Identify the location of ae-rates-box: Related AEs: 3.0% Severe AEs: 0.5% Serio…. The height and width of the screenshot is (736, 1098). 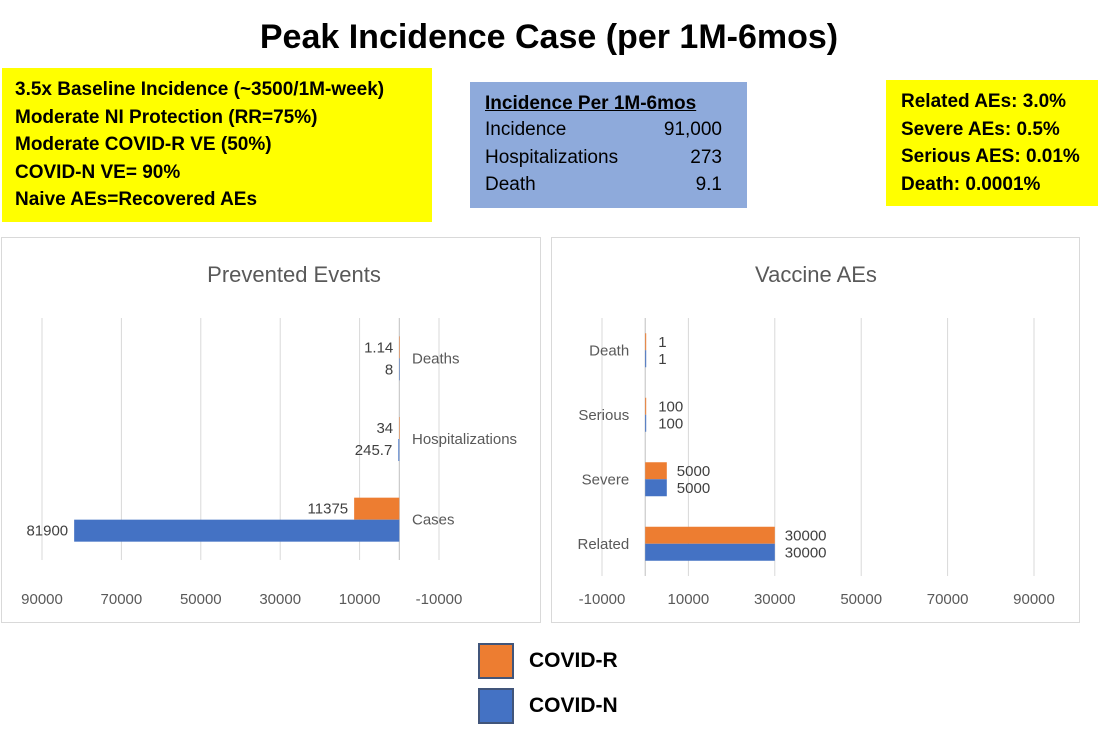
(992, 143).